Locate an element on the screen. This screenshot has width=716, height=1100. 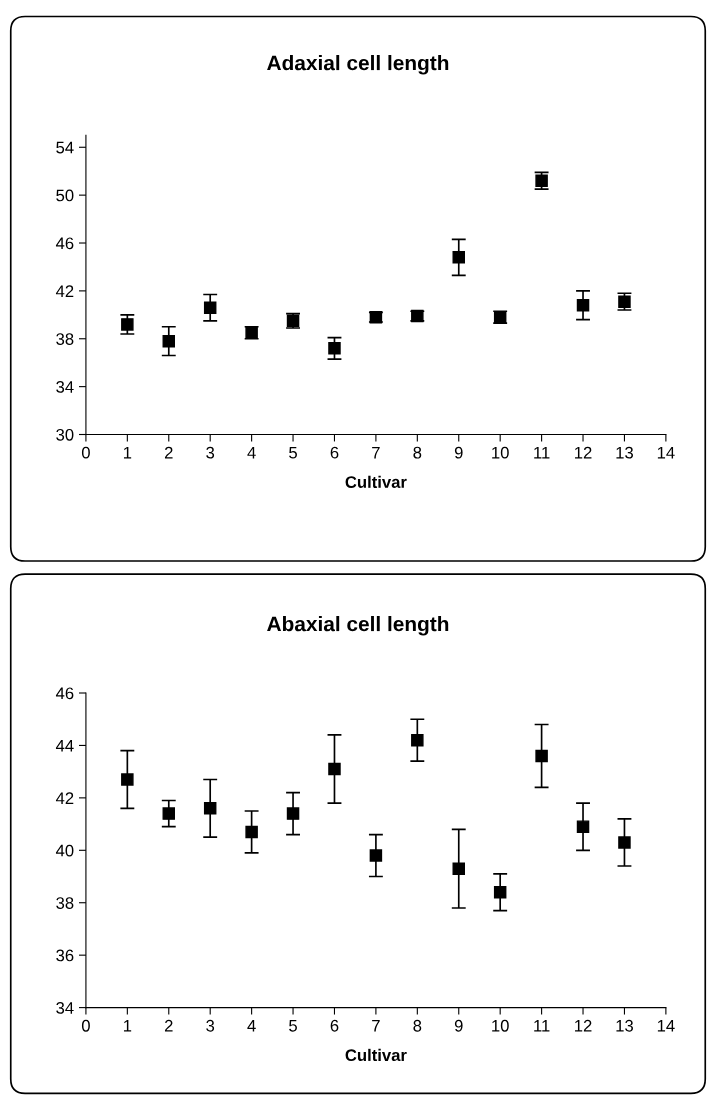
y-tick-label: 54 is located at coordinates (65, 147).